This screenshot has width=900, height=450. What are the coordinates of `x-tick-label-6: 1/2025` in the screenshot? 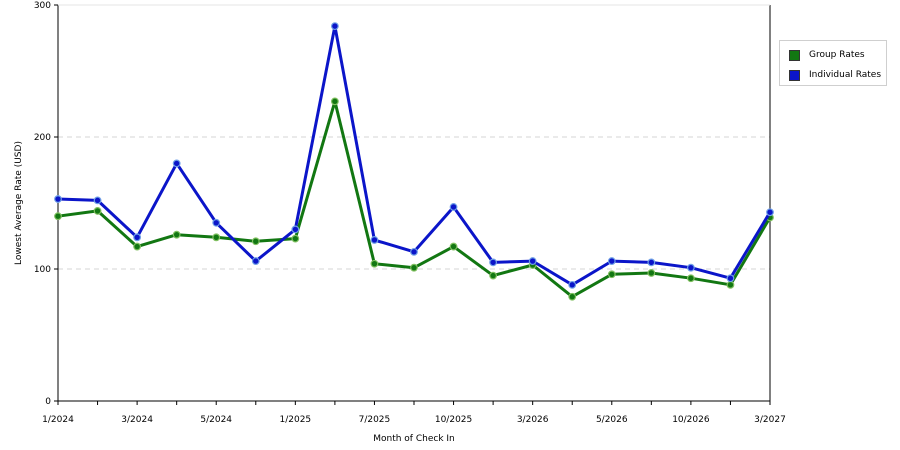 It's located at (295, 420).